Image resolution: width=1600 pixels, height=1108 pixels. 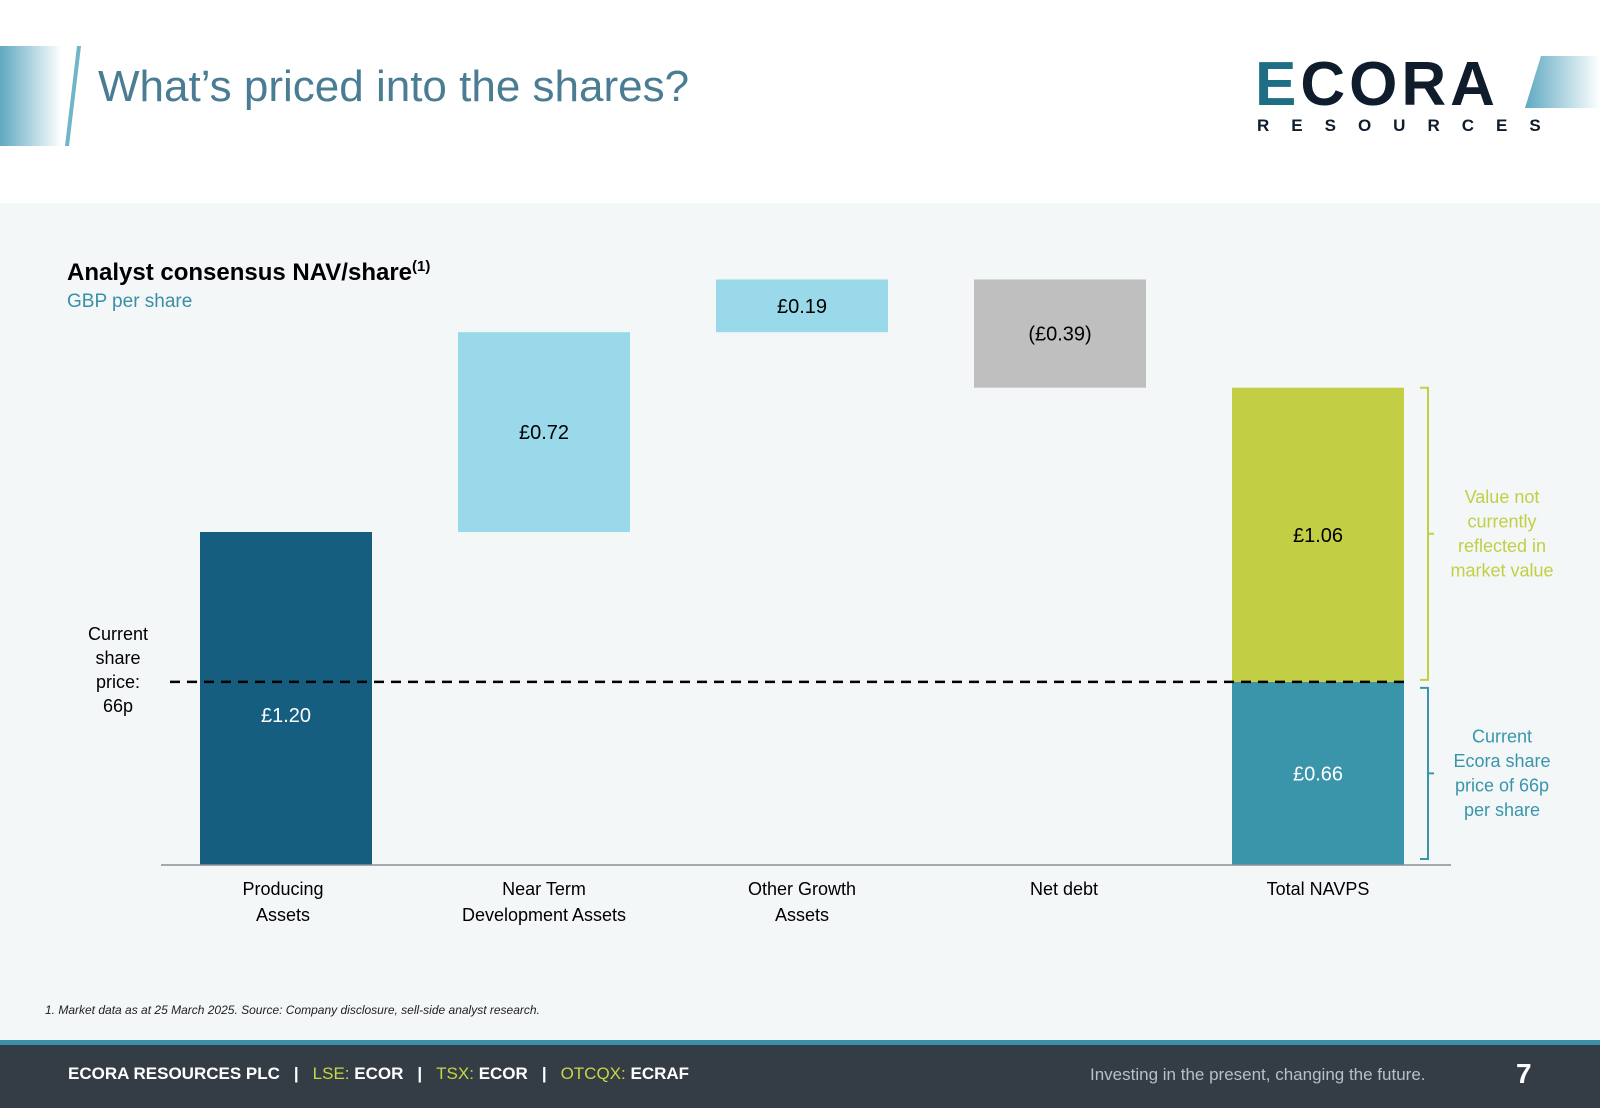 I want to click on reference-line-label: Current, so click(x=118, y=634).